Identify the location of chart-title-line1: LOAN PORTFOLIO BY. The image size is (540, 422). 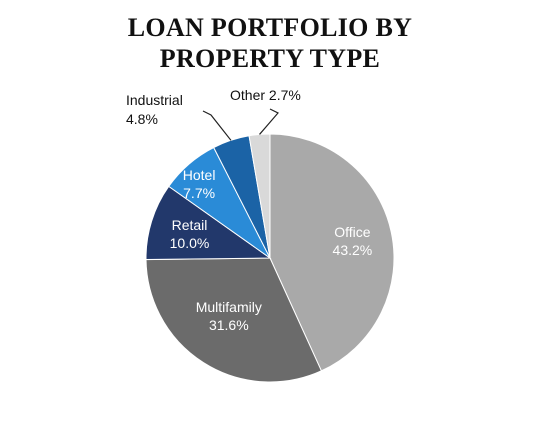
(270, 27).